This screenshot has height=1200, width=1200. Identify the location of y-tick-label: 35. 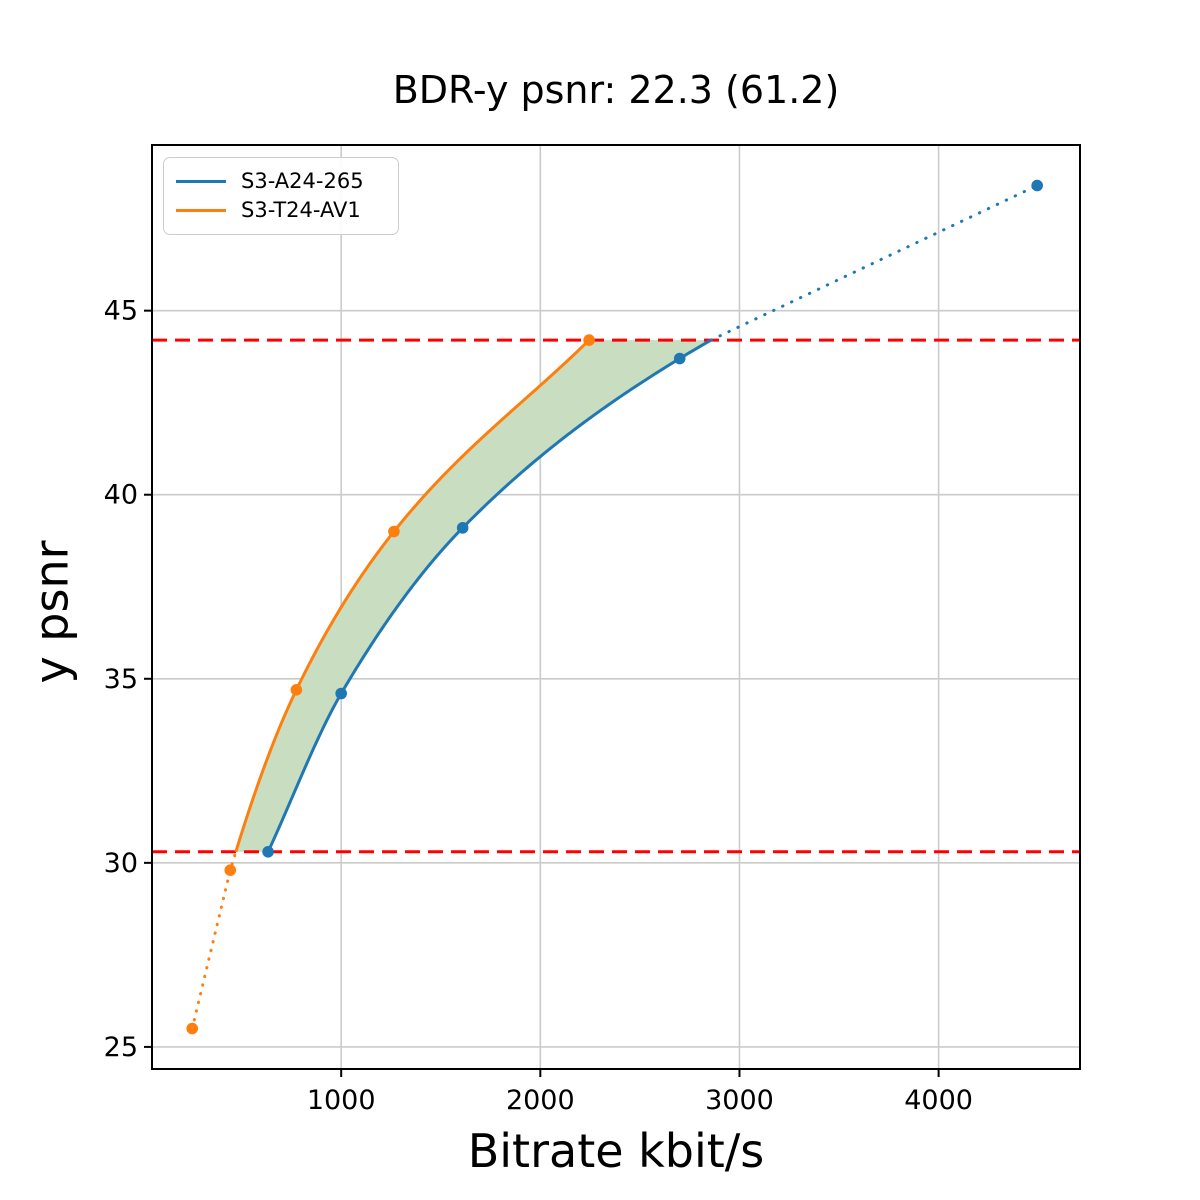
(121, 679).